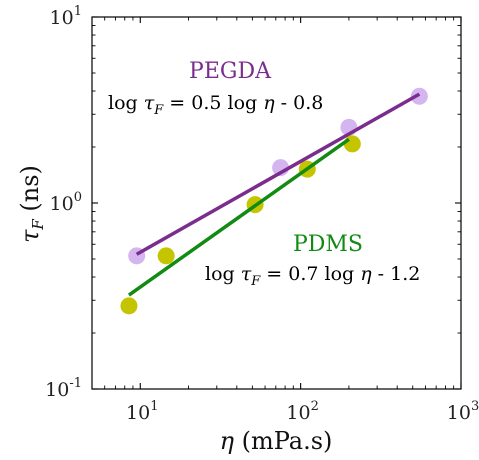 This screenshot has height=460, width=479. Describe the element at coordinates (230, 71) in the screenshot. I see `pegda-label: PEGDA` at that location.